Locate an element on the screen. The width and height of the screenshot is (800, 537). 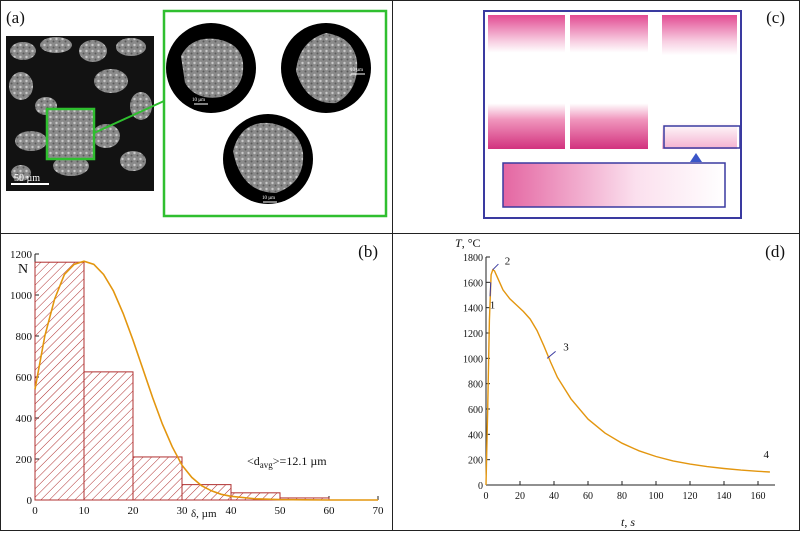
zoom-connector is located at coordinates (129, 117).